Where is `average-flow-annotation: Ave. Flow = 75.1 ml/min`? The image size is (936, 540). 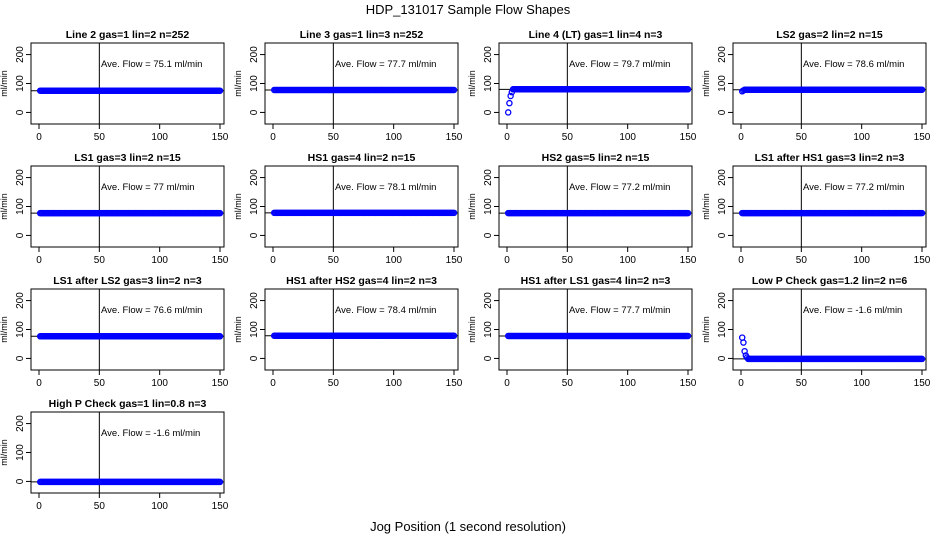 average-flow-annotation: Ave. Flow = 75.1 ml/min is located at coordinates (151, 64).